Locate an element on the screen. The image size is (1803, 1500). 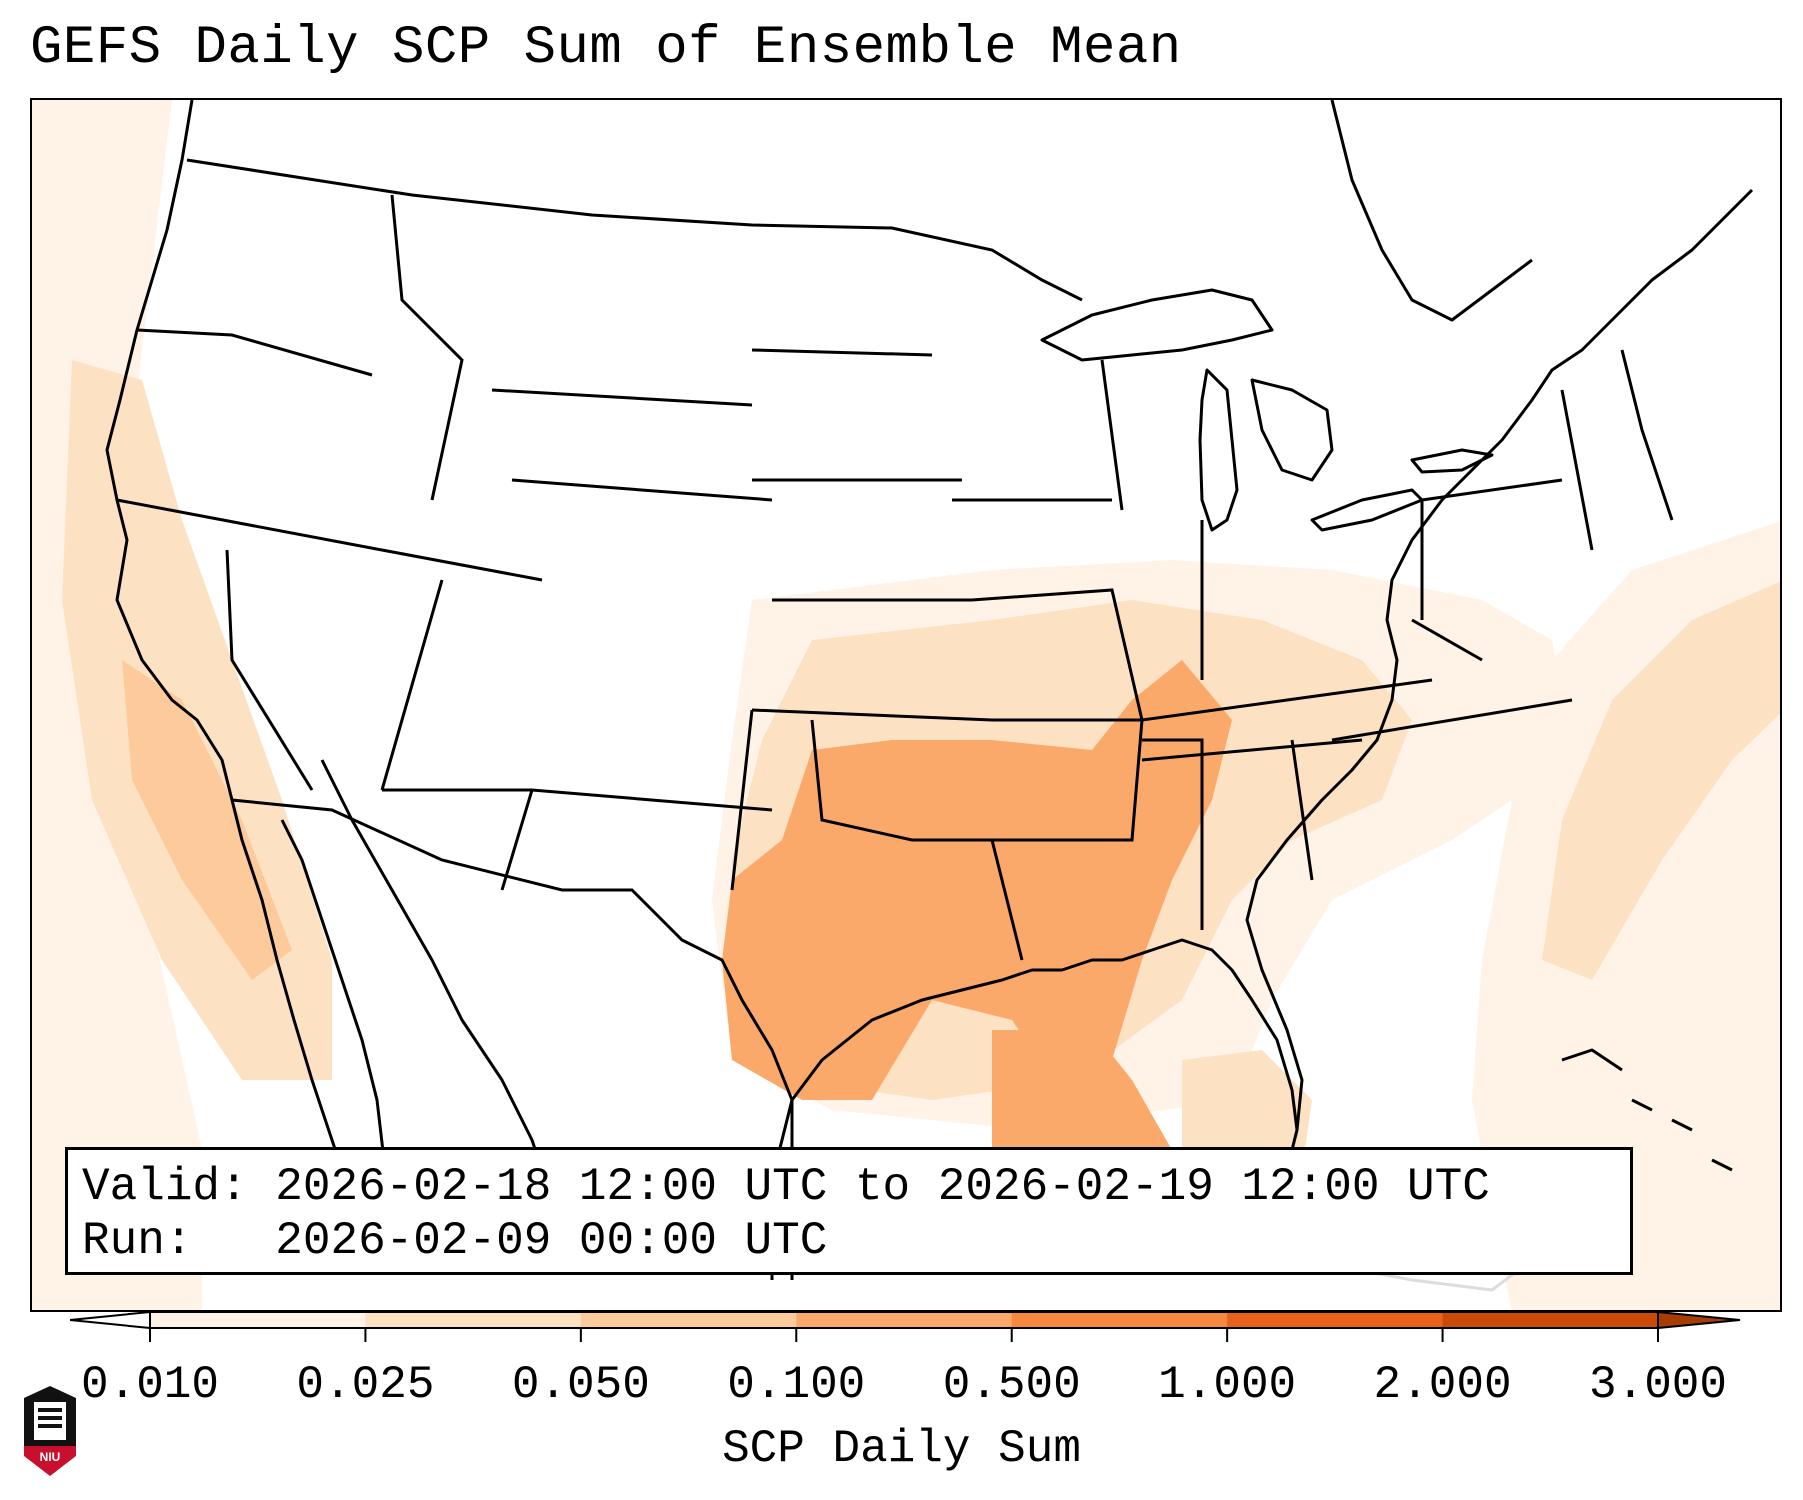
border-ga is located at coordinates (1302, 810).